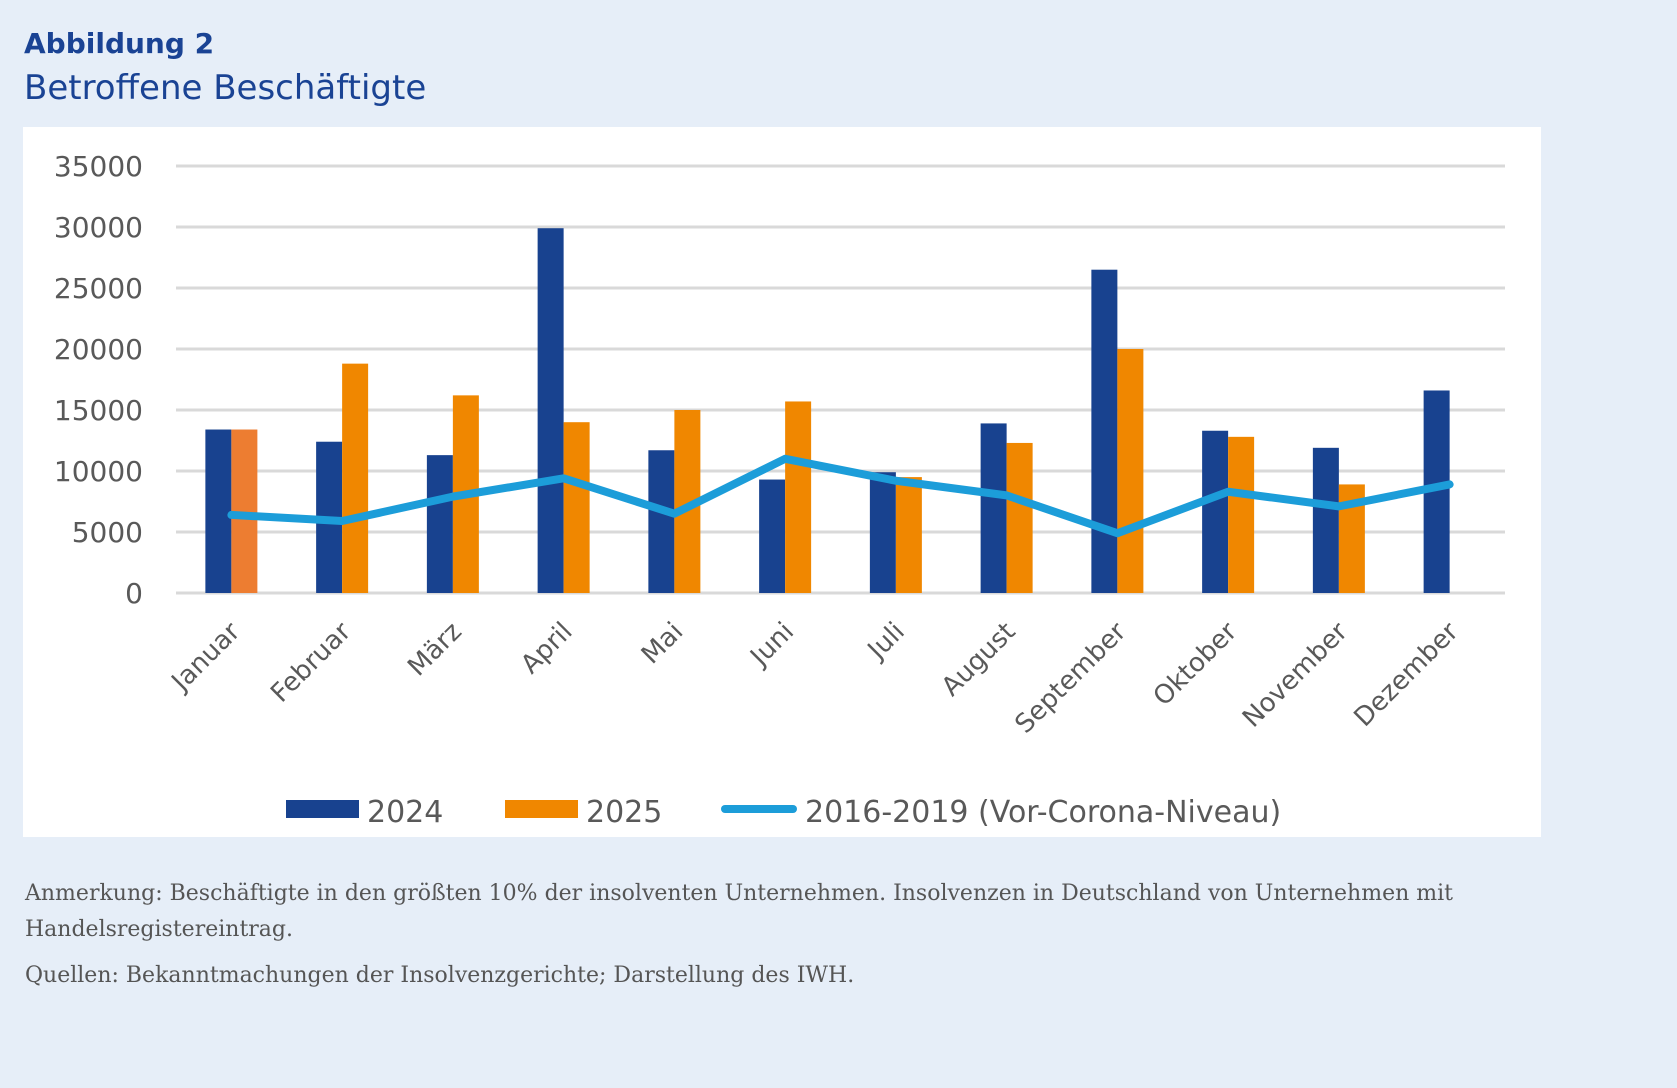 Image resolution: width=1677 pixels, height=1088 pixels. Describe the element at coordinates (405, 812) in the screenshot. I see `legend-label-2024: 2024` at that location.